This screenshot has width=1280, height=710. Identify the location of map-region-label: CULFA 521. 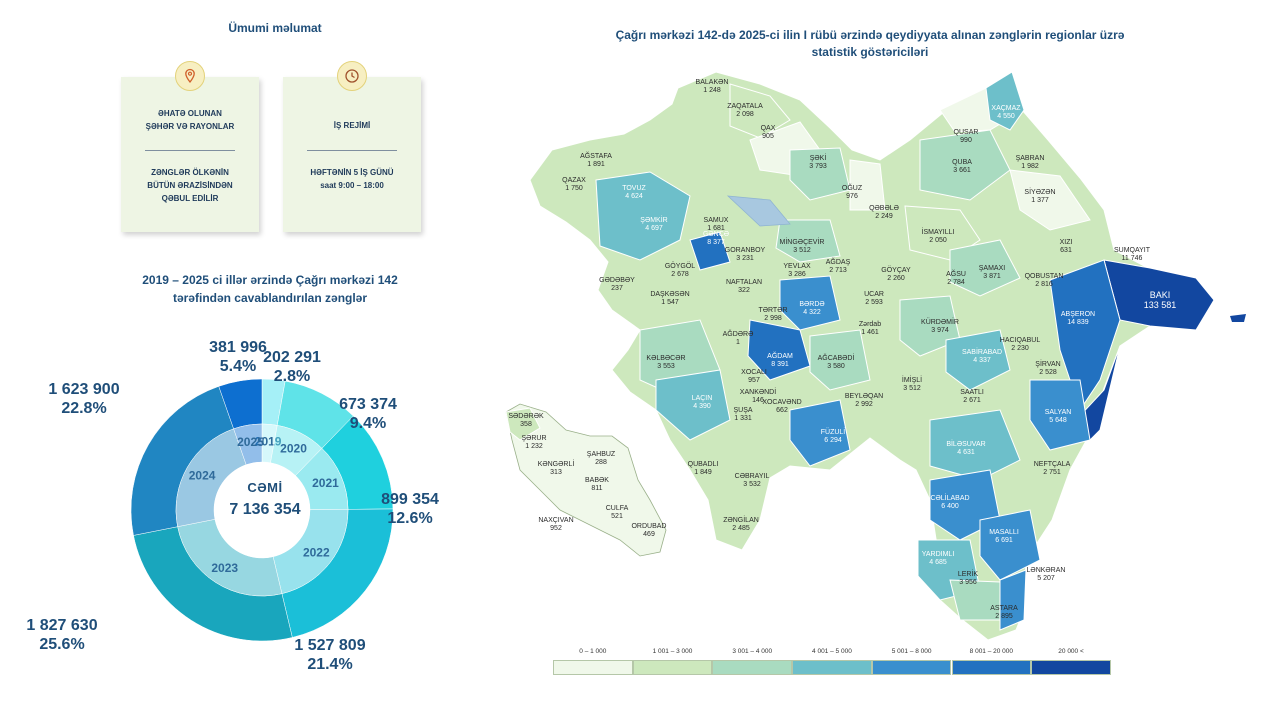
(617, 512).